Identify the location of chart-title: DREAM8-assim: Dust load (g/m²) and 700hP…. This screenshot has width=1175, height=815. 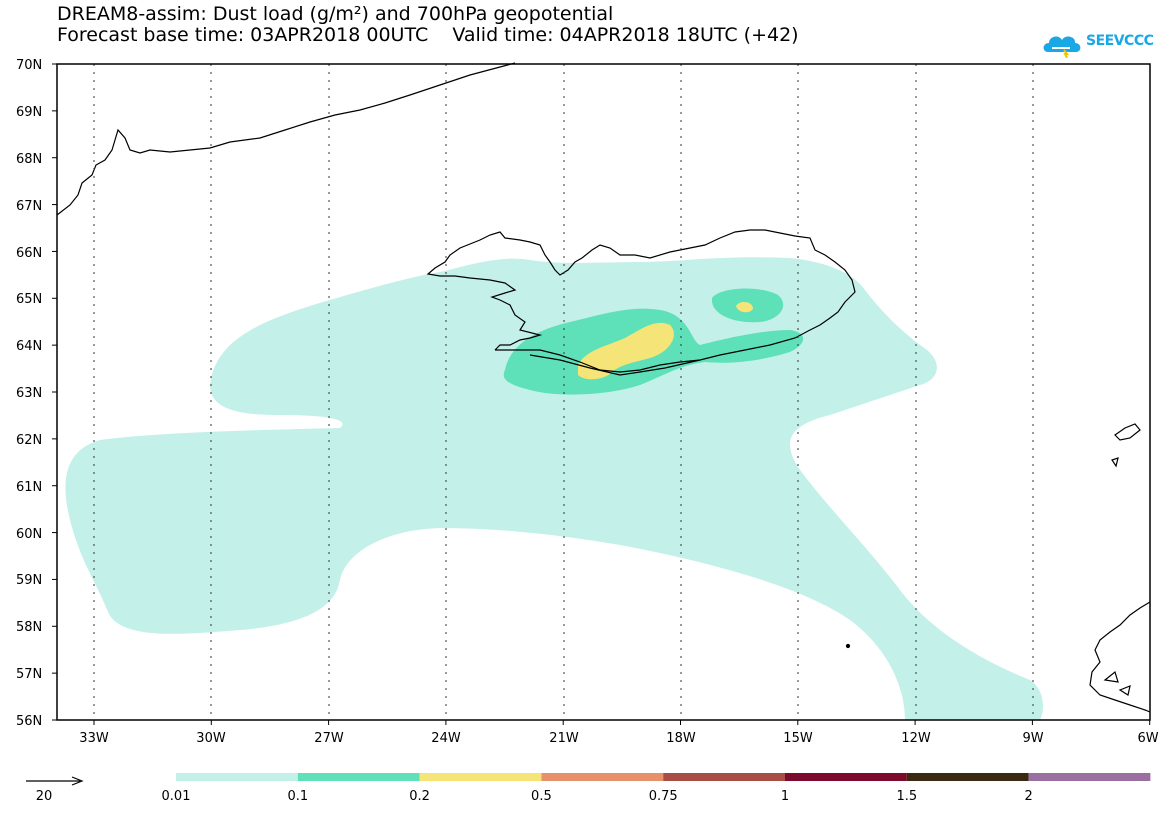
(335, 14).